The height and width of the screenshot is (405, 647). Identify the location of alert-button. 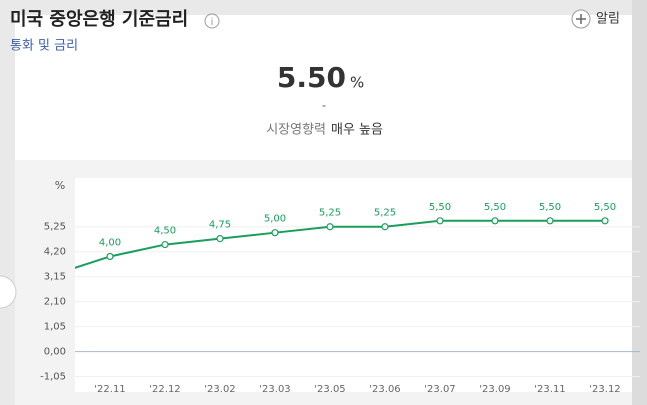
(581, 19).